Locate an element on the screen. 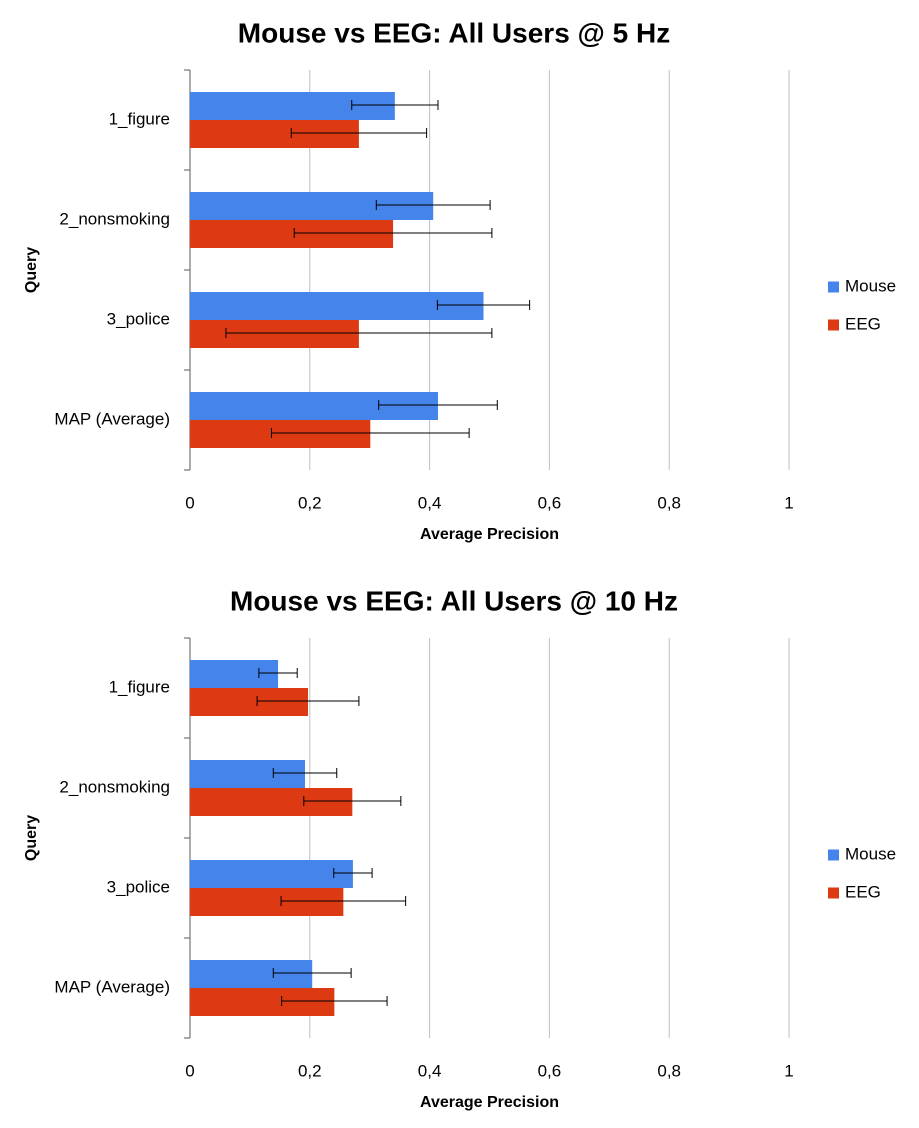  chart-title: Mouse vs EEG: All Users @ 10 Hz is located at coordinates (454, 600).